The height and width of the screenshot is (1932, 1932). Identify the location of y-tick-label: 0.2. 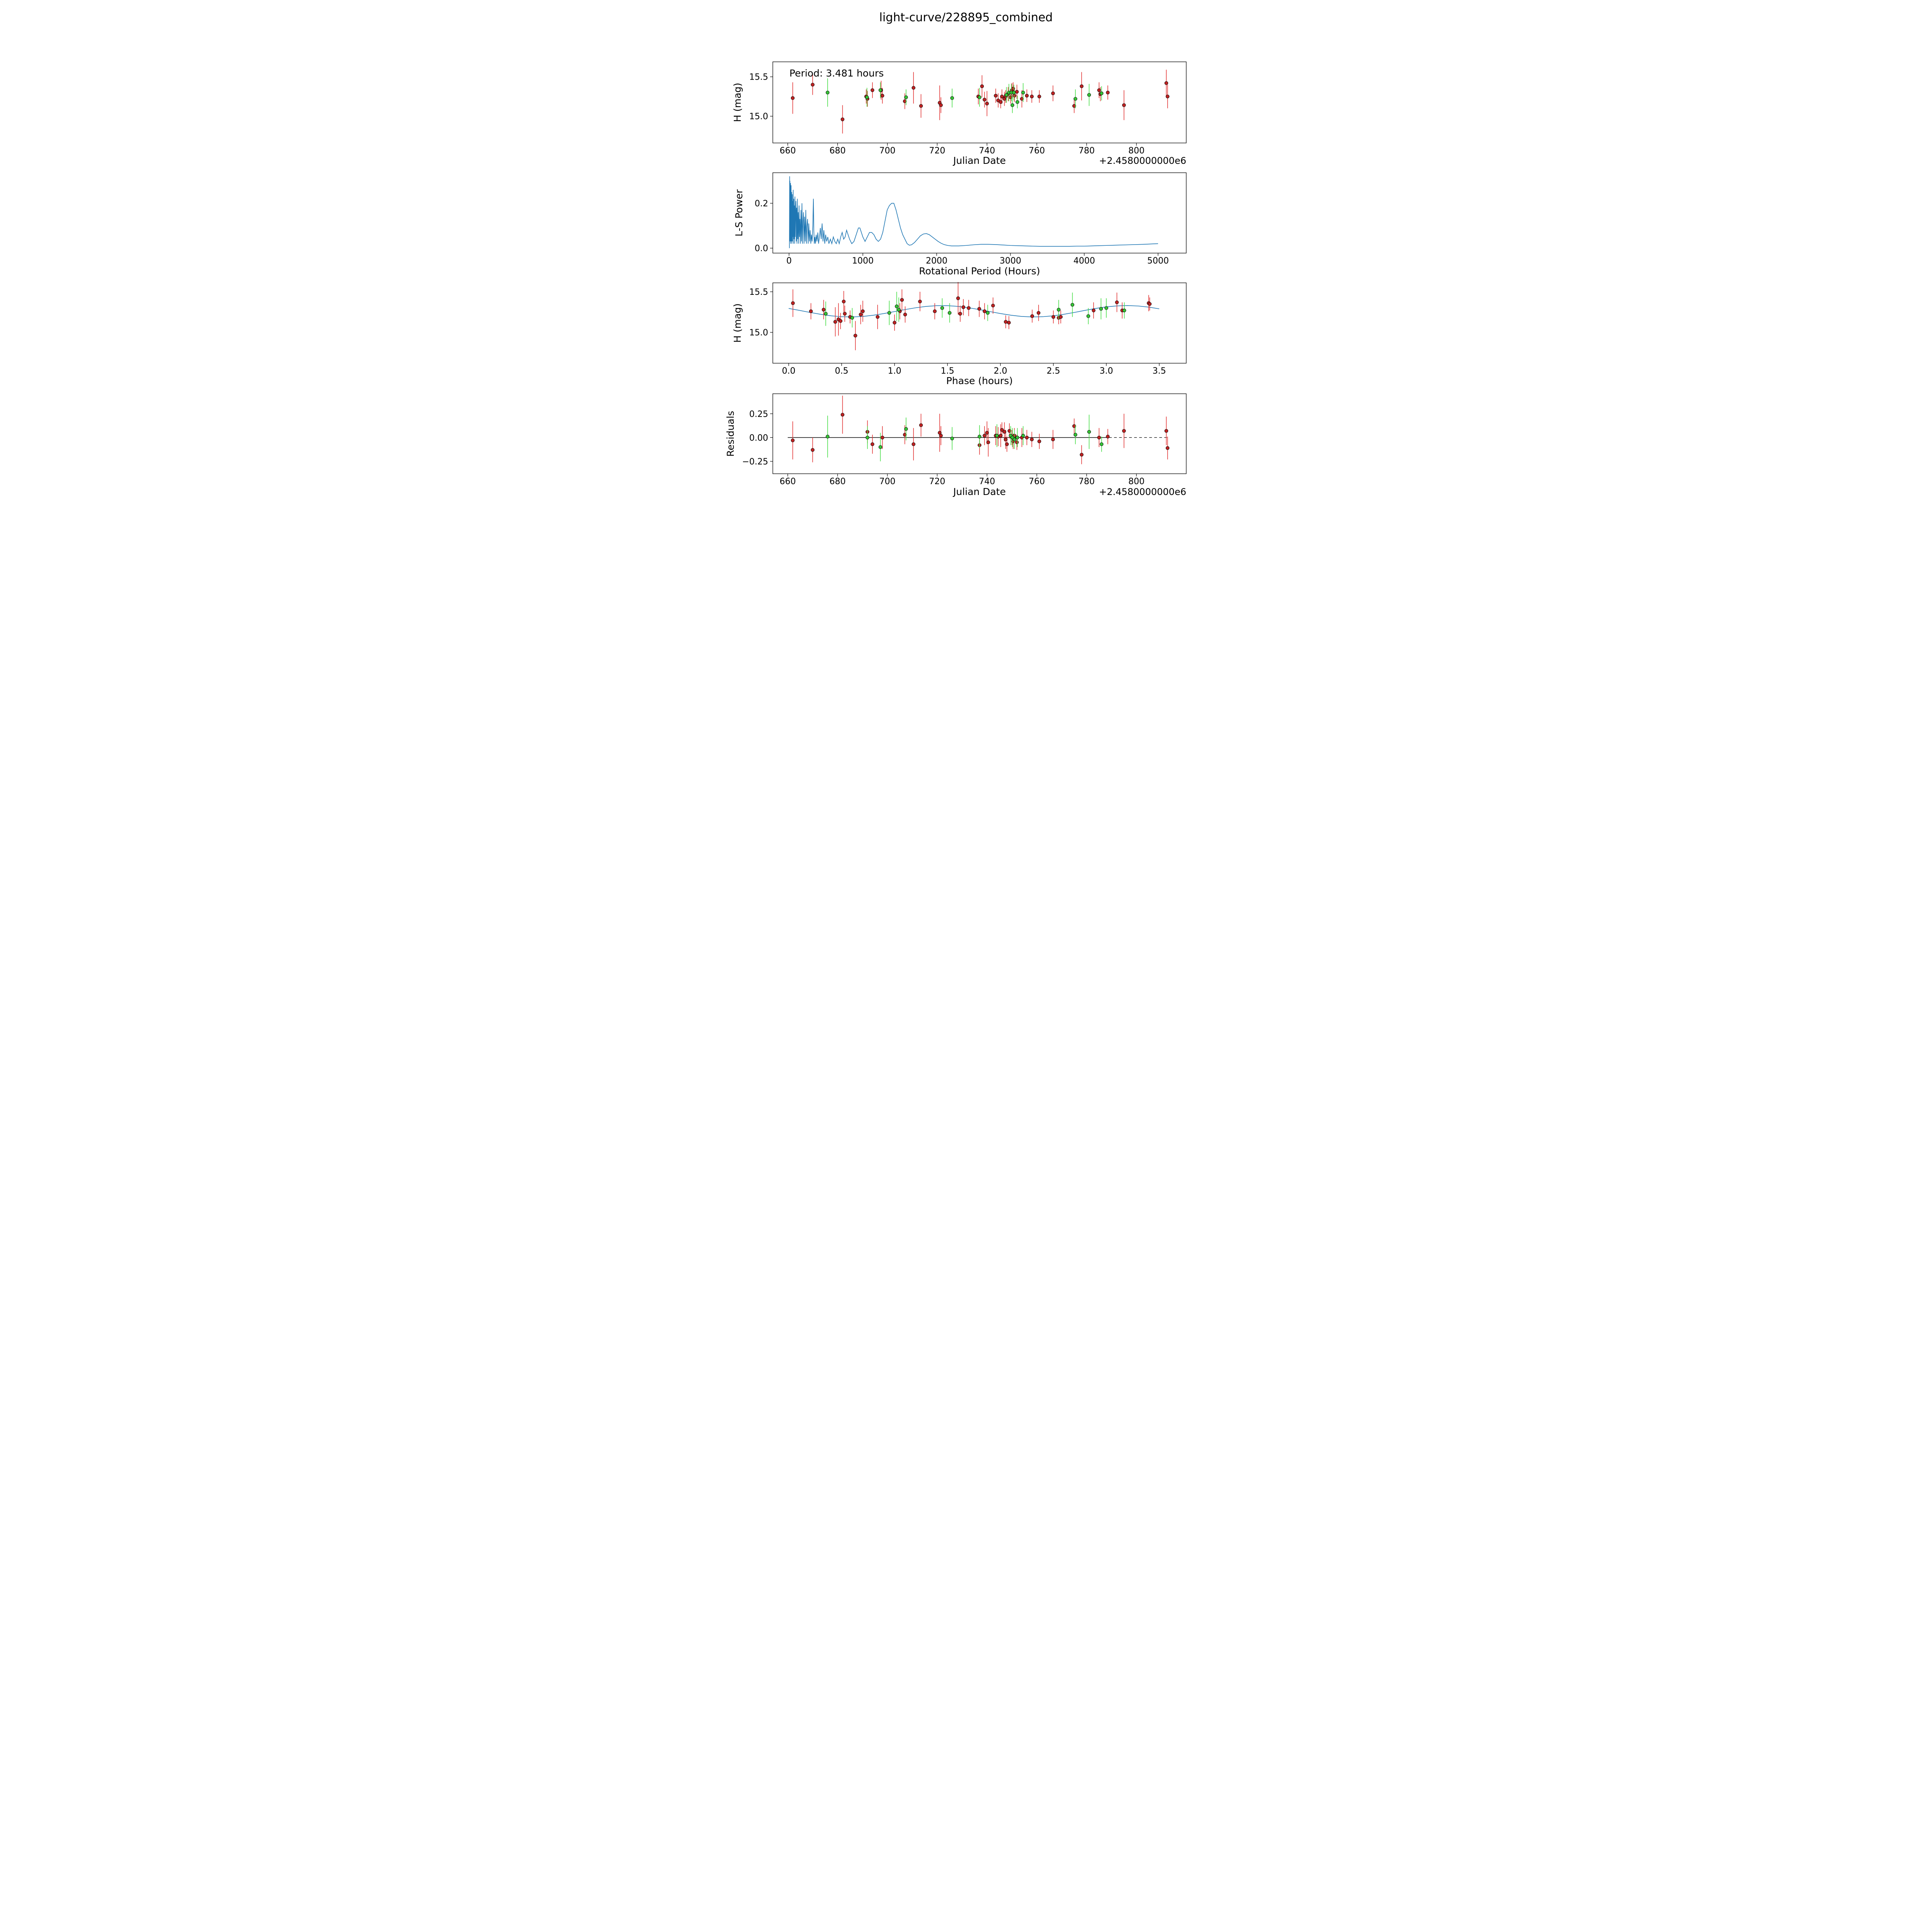
(762, 204).